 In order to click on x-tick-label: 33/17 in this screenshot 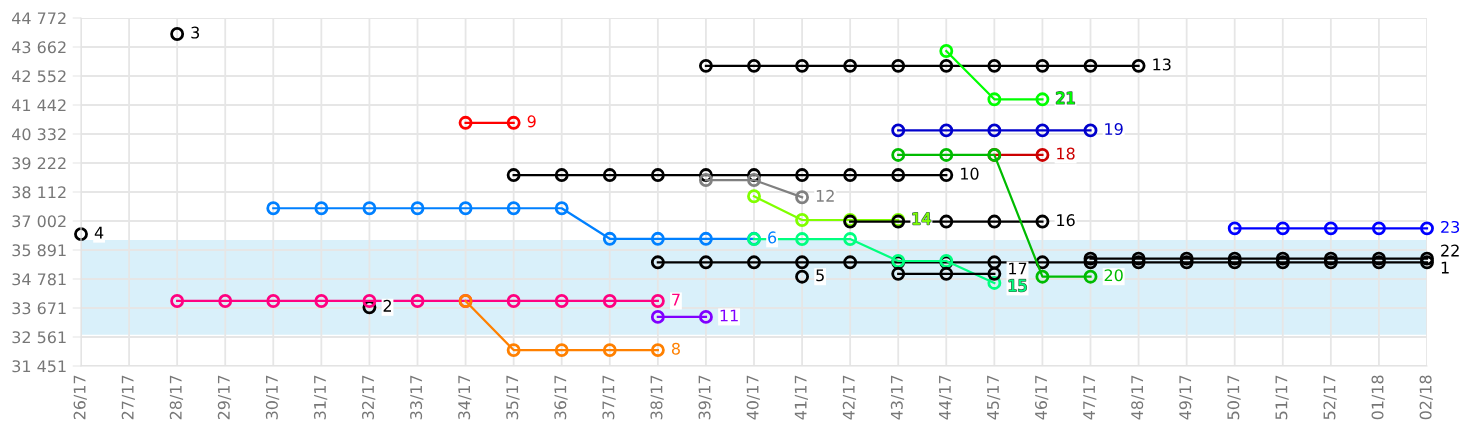, I will do `click(417, 397)`.